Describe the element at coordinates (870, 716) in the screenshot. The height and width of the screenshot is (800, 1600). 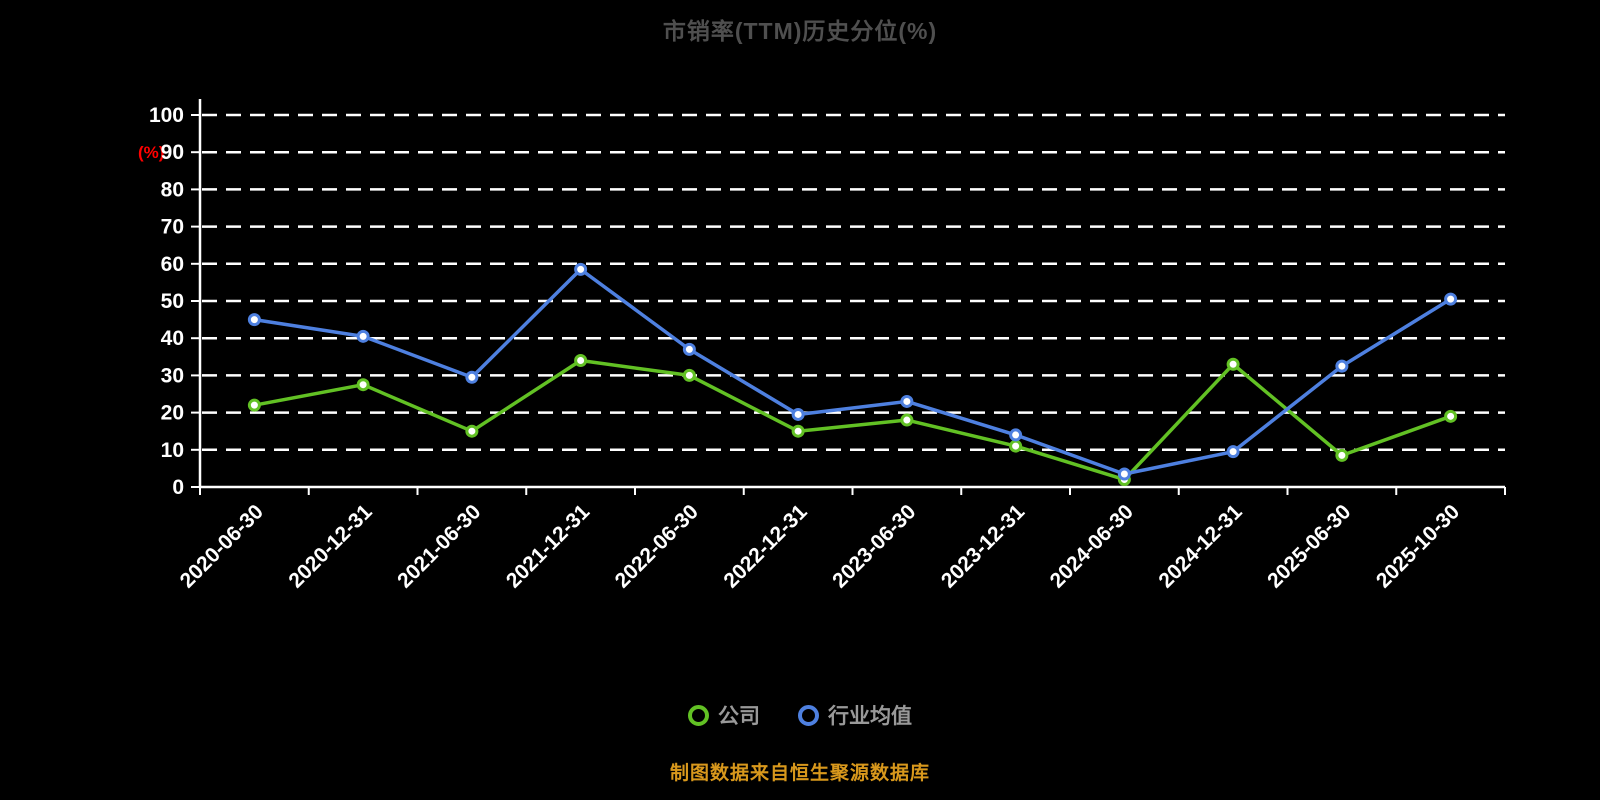
I see `legend-label: 行业均值` at that location.